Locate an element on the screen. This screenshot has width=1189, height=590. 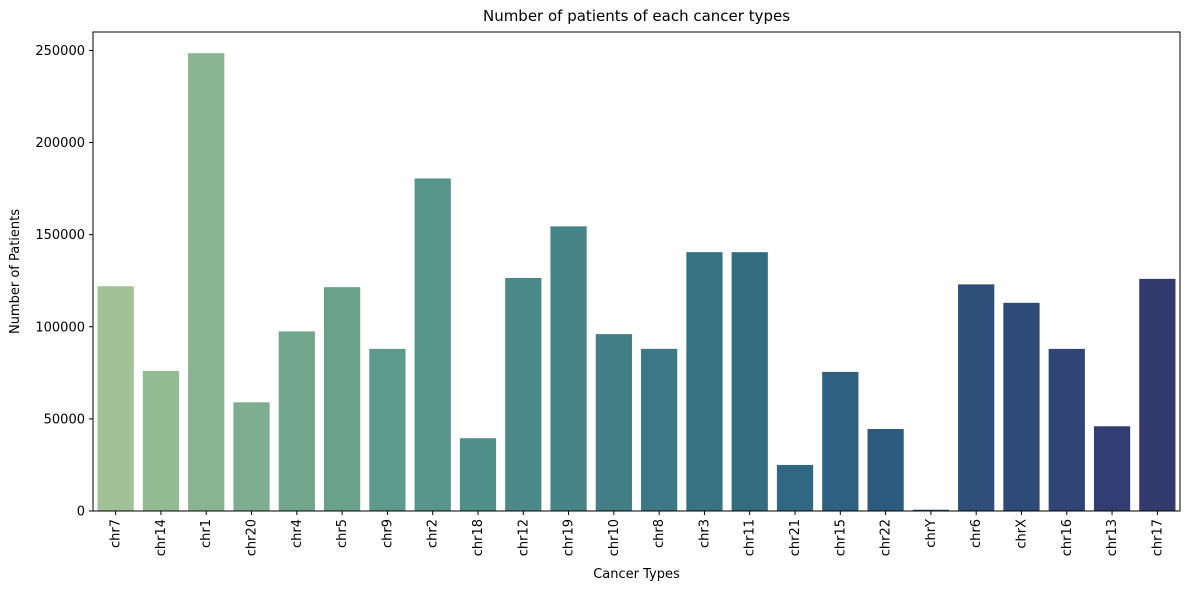
x-tick-label: chr1 is located at coordinates (206, 533).